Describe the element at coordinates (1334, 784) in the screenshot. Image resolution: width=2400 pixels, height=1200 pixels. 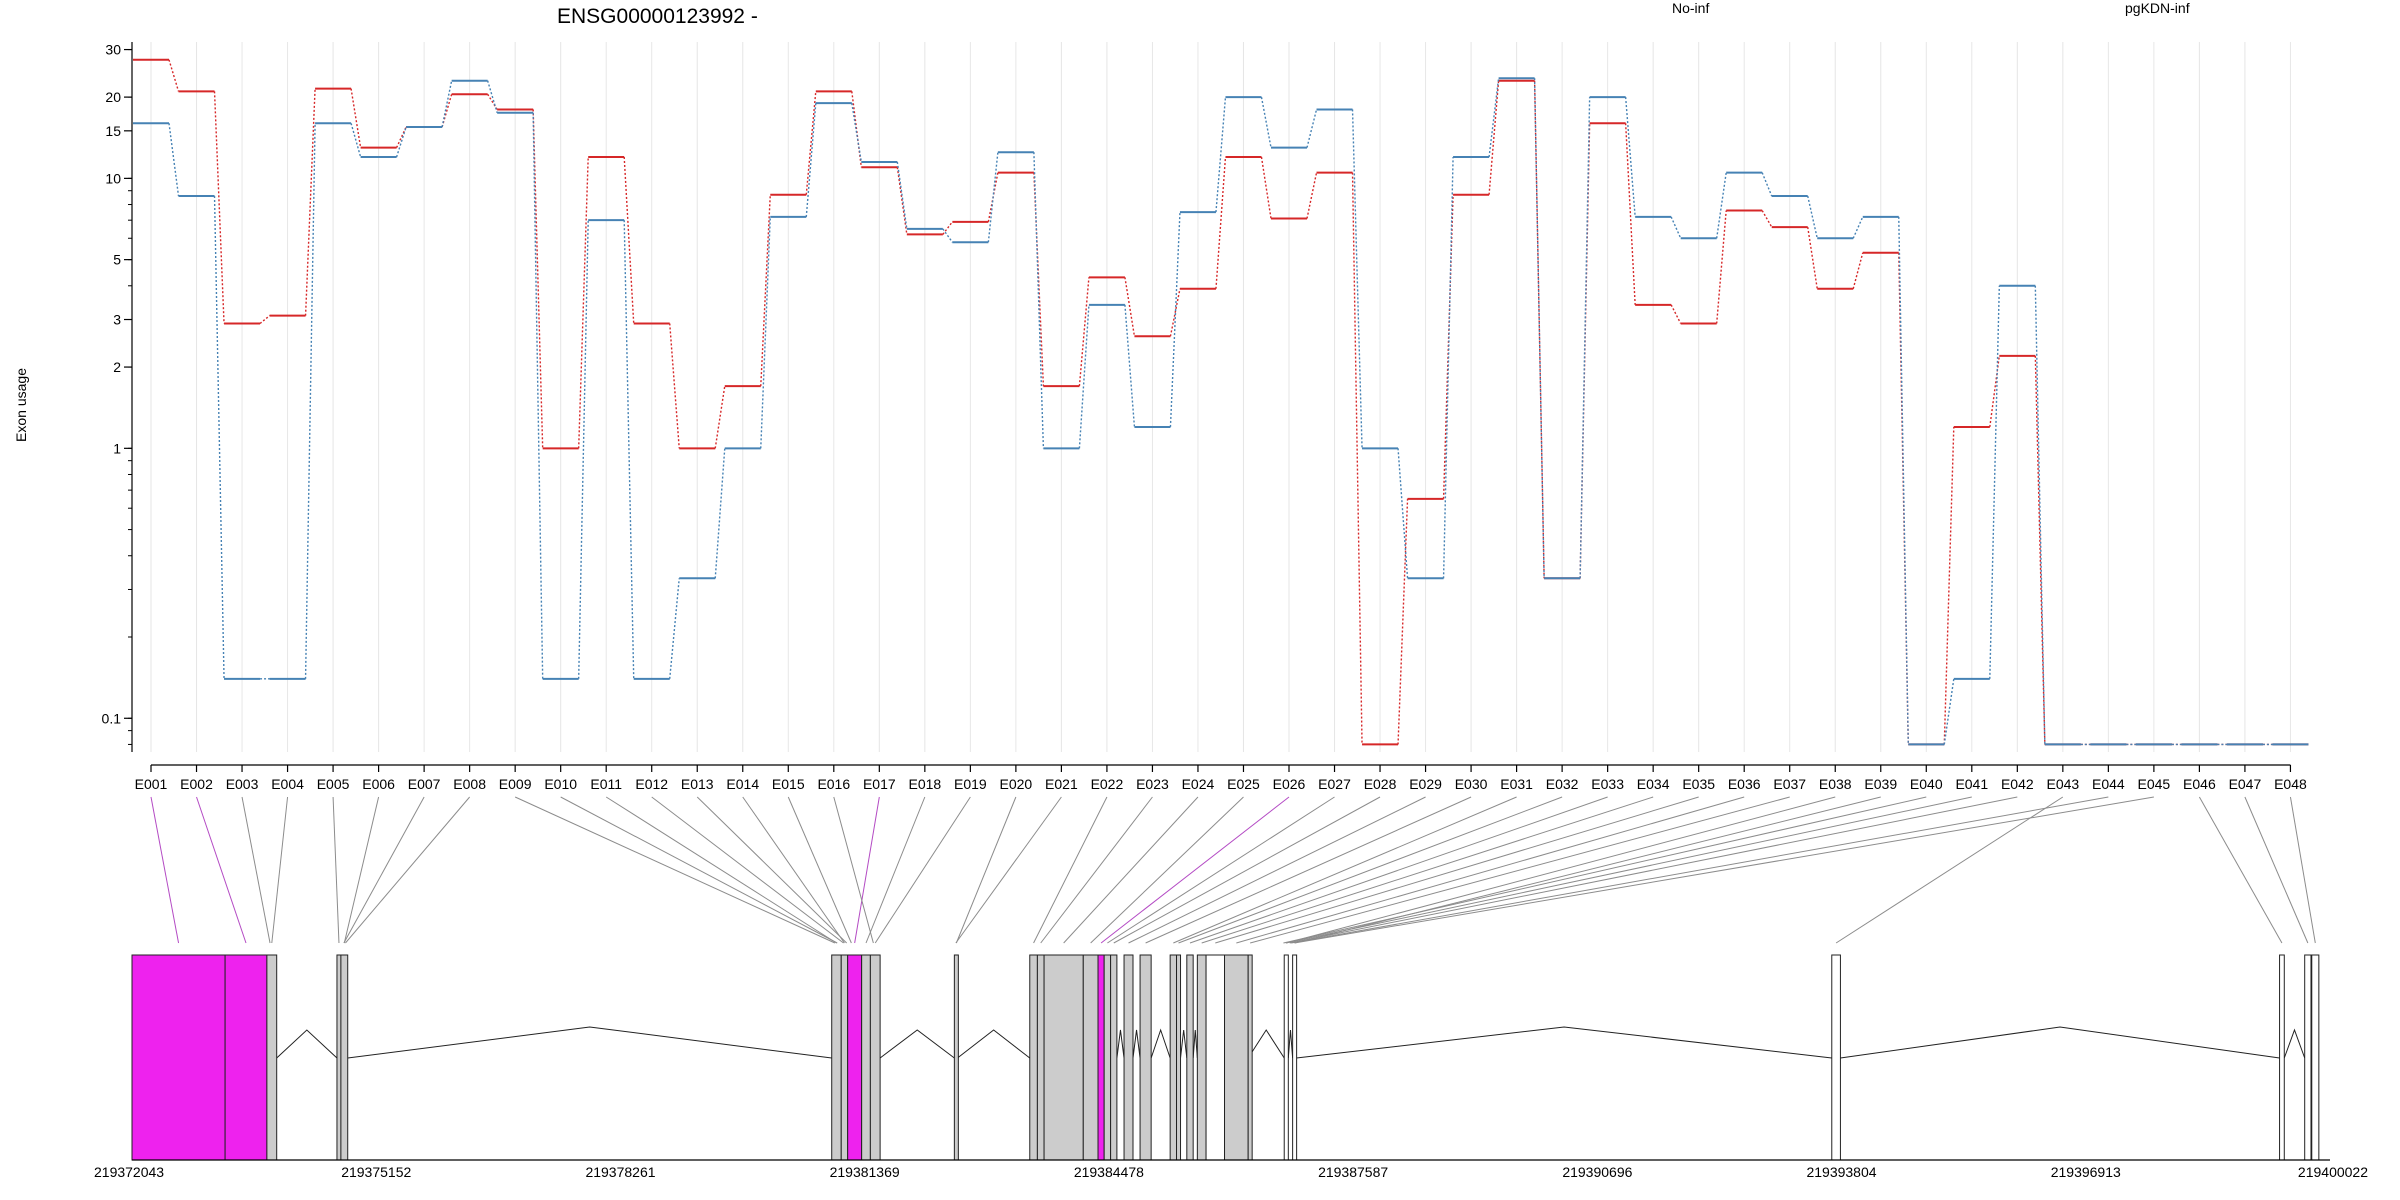
I see `x-tick-label: E027` at that location.